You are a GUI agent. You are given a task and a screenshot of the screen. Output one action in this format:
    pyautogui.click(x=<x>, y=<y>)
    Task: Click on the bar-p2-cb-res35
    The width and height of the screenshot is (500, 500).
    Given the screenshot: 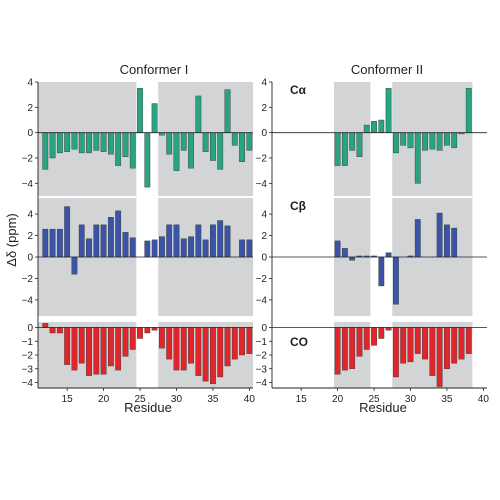 What is the action you would take?
    pyautogui.click(x=447, y=241)
    